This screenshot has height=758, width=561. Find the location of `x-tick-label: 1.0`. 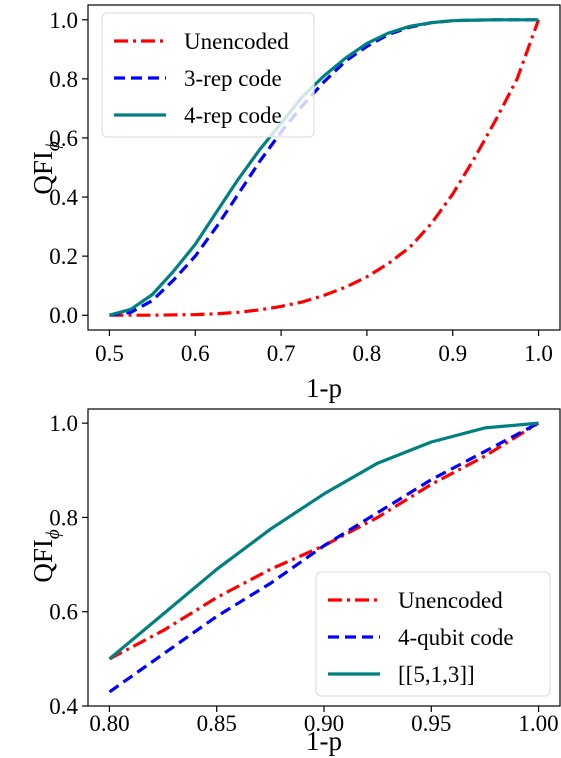

x-tick-label: 1.0 is located at coordinates (538, 353).